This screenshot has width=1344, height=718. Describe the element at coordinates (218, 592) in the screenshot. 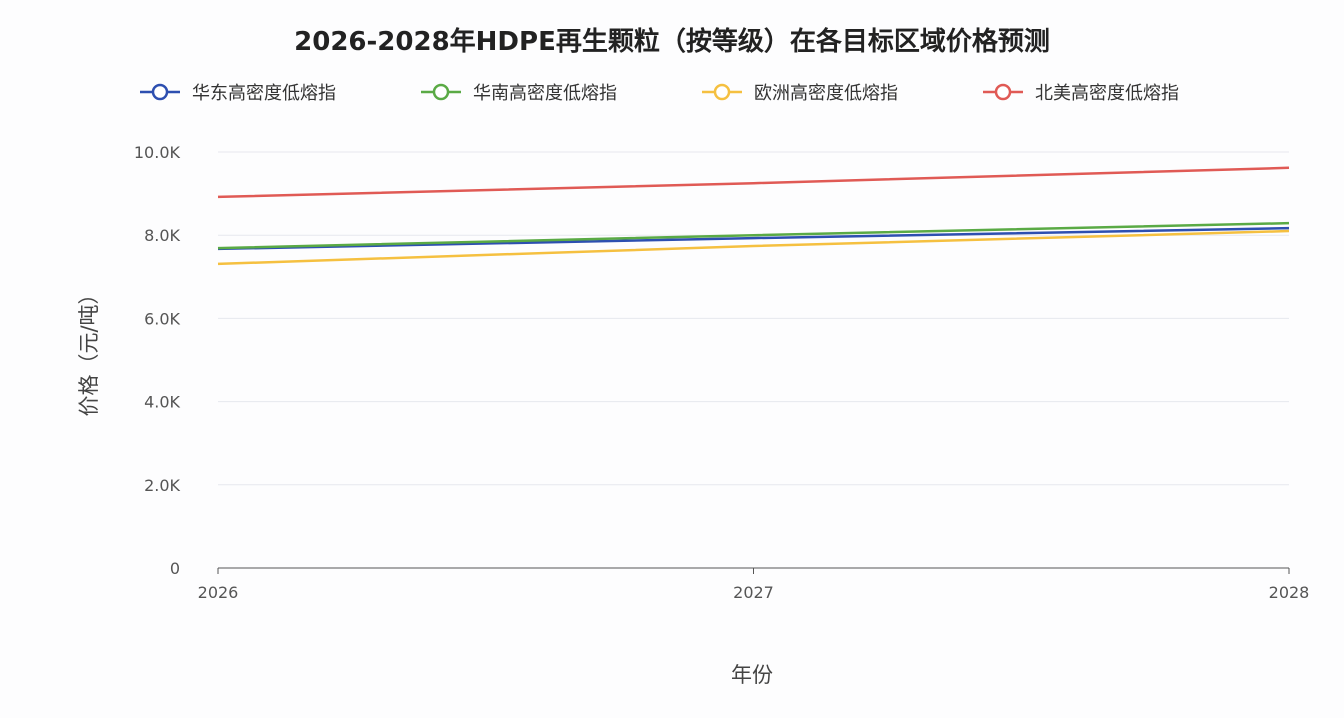

I see `x-tick-label: 2026` at that location.